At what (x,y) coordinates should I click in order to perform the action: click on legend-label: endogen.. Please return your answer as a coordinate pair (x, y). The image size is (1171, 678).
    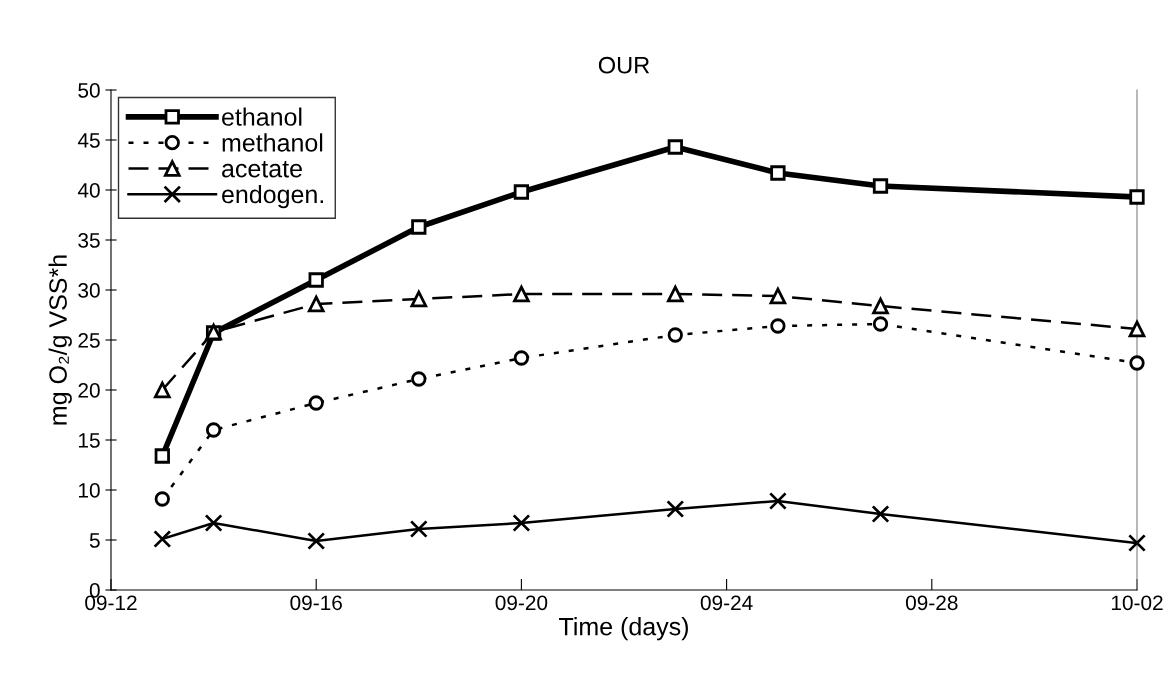
    Looking at the image, I should click on (272, 196).